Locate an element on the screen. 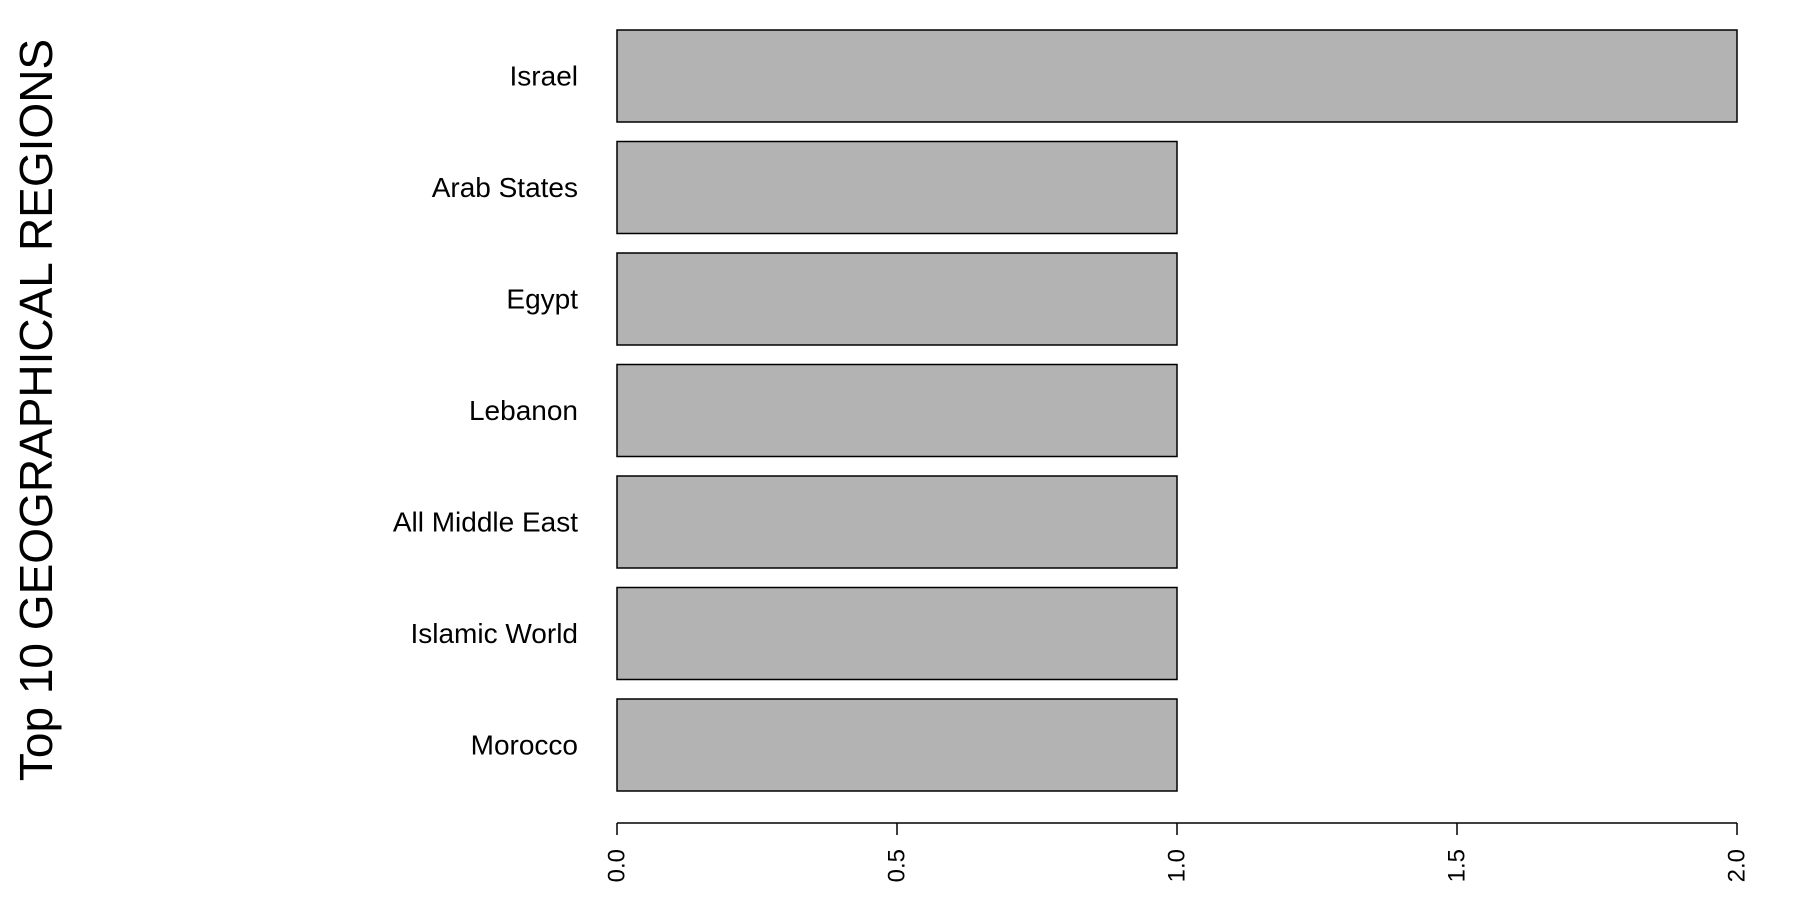 The width and height of the screenshot is (1800, 900). y-axis-title: Top 10 GEOGRAPHICAL REGIONS is located at coordinates (36, 410).